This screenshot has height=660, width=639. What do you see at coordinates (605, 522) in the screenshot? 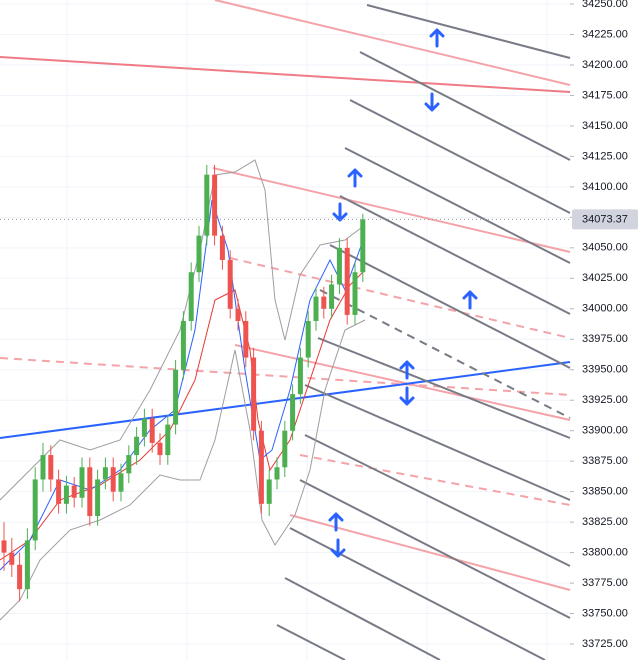
I see `y-tick-label: 33825.00` at bounding box center [605, 522].